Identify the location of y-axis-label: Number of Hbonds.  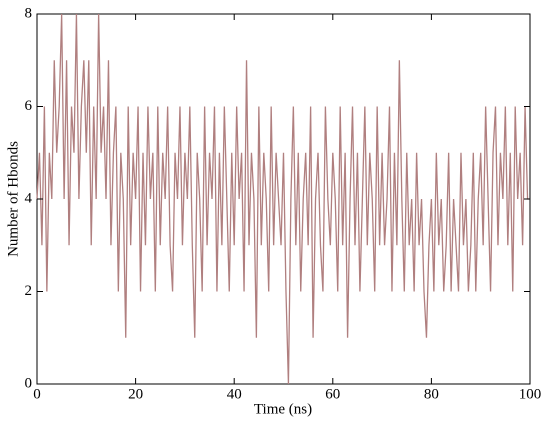
(13, 199).